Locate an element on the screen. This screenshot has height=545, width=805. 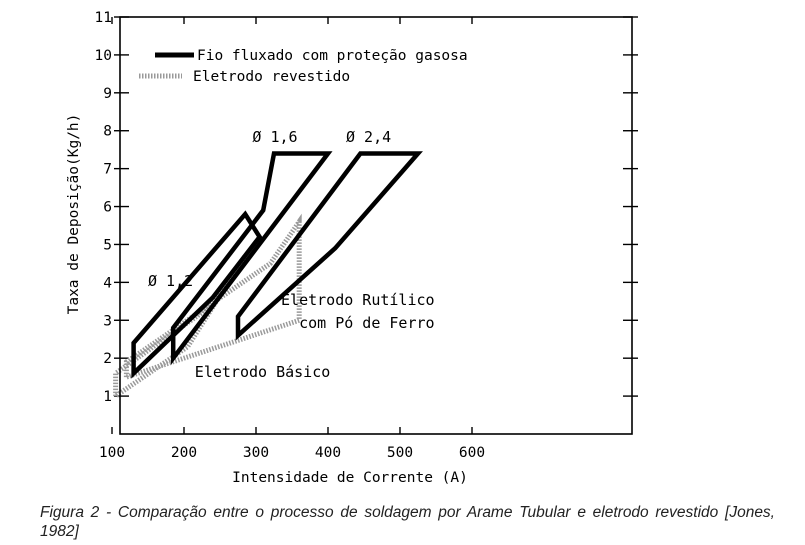
x-axis-title: Intensidade de Corrente (A) is located at coordinates (350, 478).